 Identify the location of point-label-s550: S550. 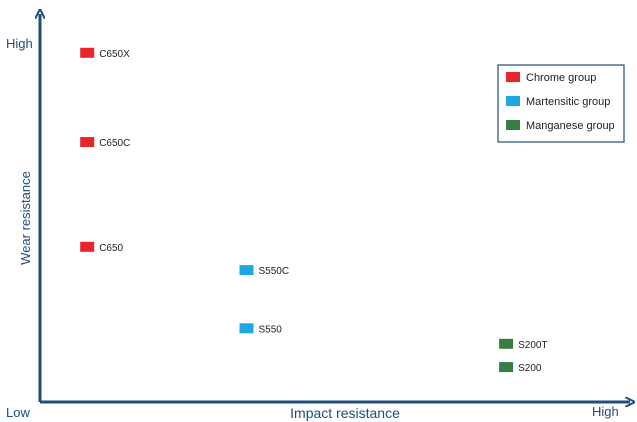
(271, 329).